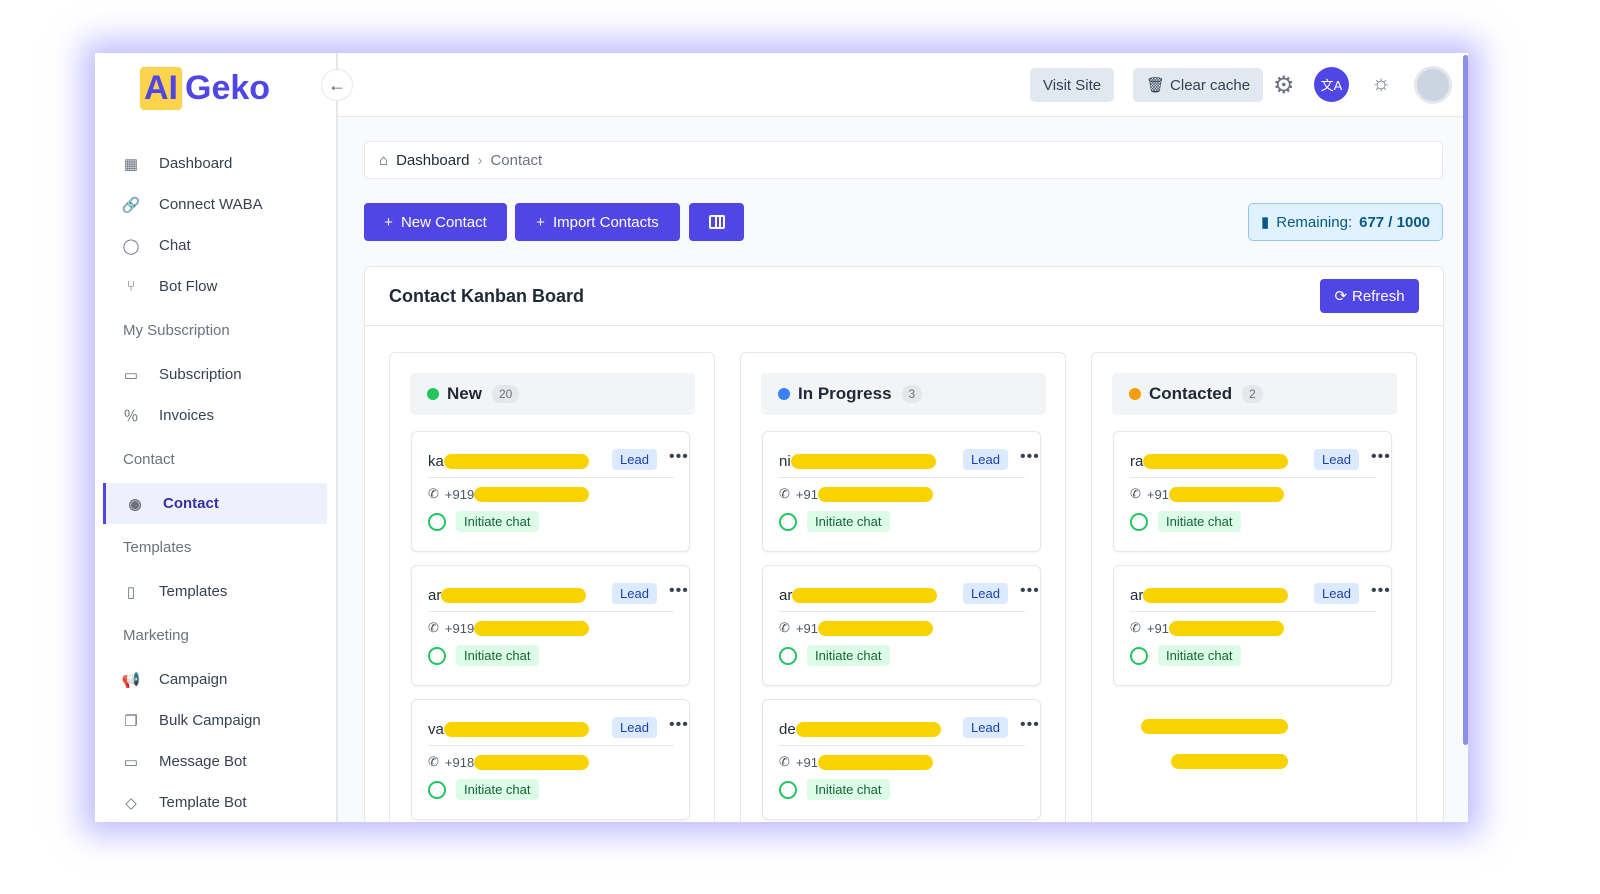  What do you see at coordinates (215, 720) in the screenshot?
I see `sidebar-item-bulk-campaign: ❐ Bulk Campaign` at bounding box center [215, 720].